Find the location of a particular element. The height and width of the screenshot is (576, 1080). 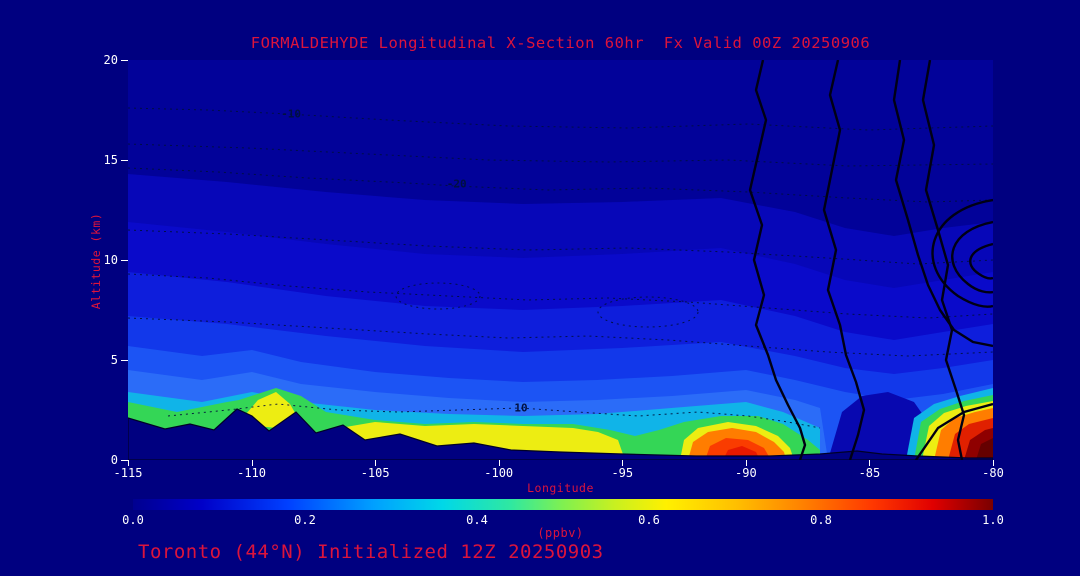

x-tick-label: -90 is located at coordinates (746, 473).